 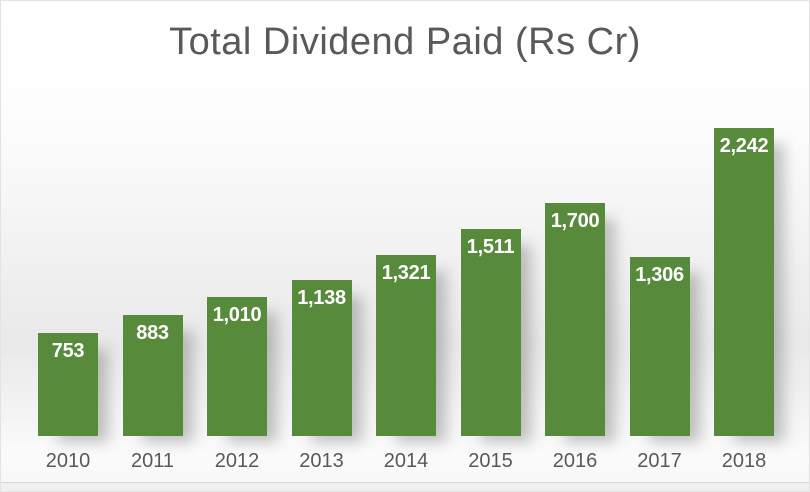 I want to click on bar-2011: 883, so click(x=152, y=375).